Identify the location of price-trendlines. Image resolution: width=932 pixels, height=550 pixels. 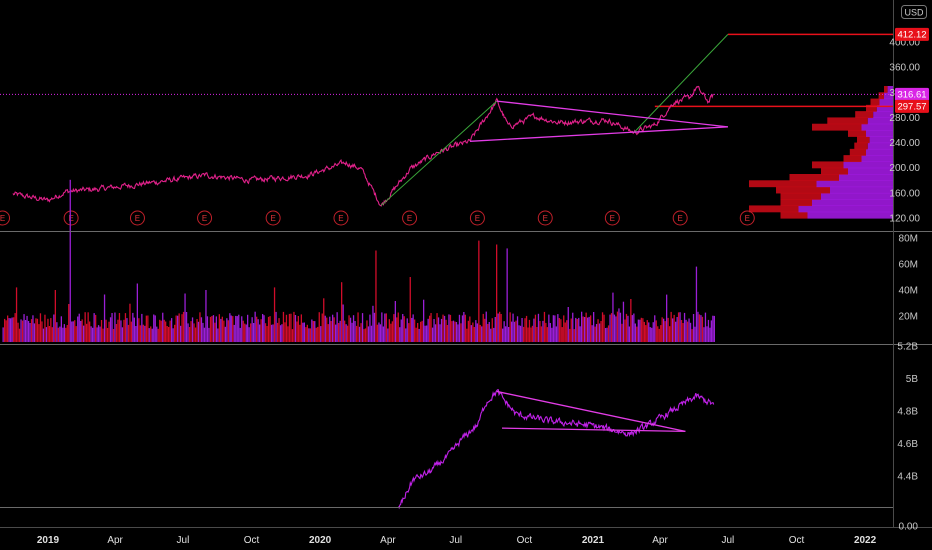
(554, 120).